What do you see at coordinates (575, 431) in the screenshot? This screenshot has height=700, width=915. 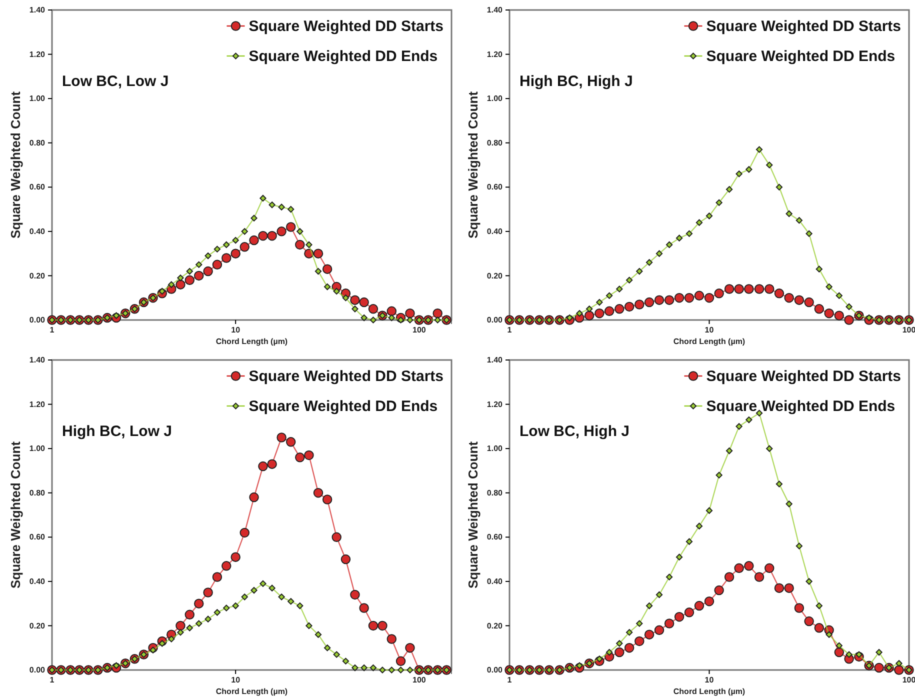 I see `text: Low BC, High J` at bounding box center [575, 431].